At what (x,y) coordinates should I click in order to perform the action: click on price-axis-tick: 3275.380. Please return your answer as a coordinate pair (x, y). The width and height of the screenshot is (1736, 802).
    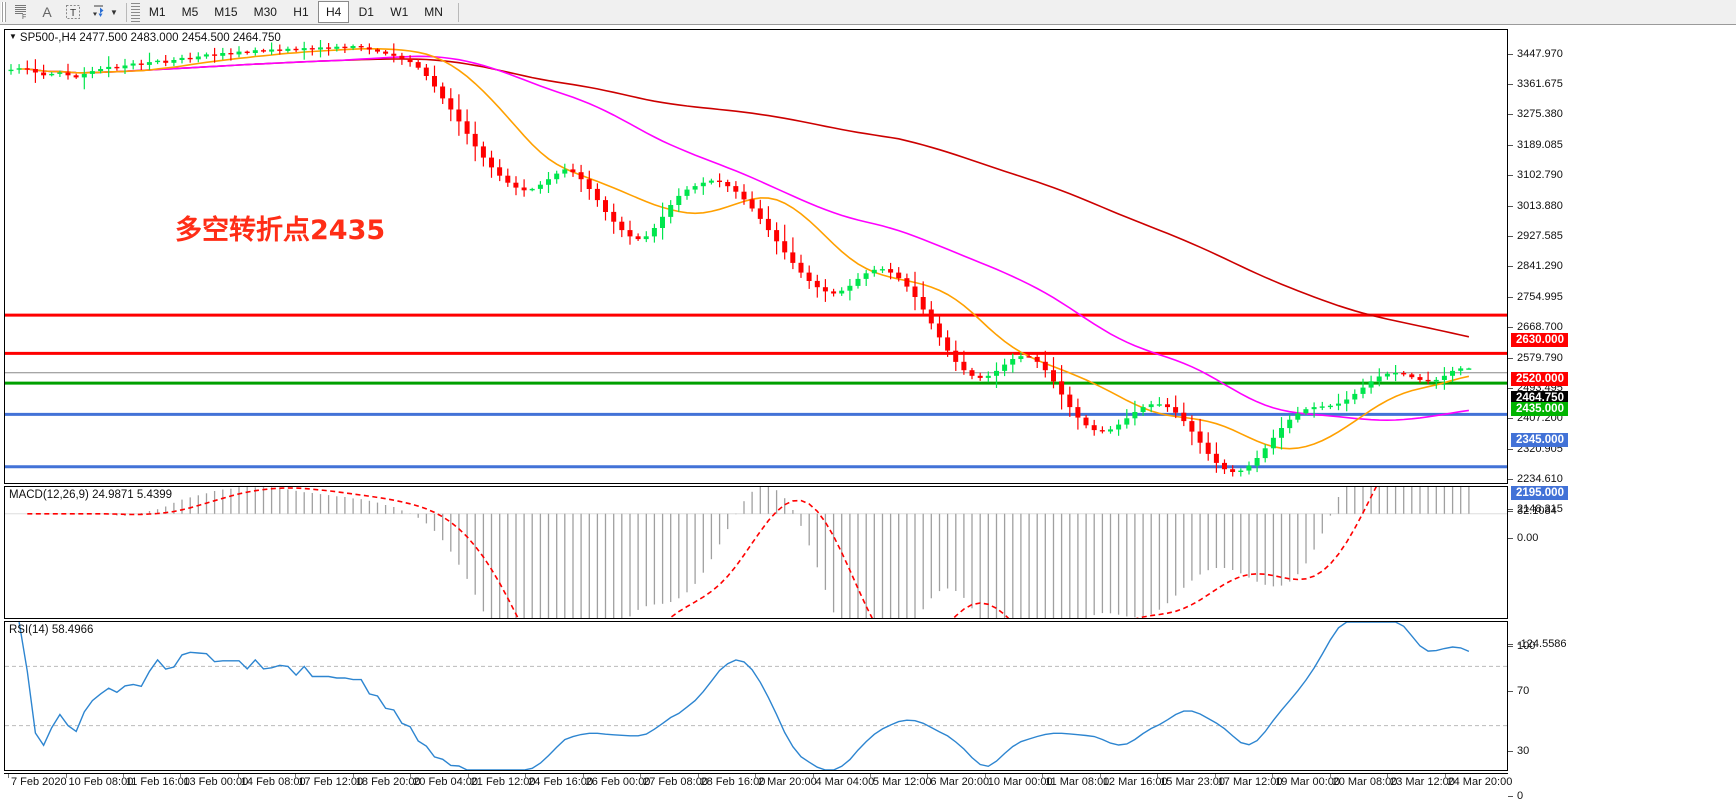
    Looking at the image, I should click on (1535, 114).